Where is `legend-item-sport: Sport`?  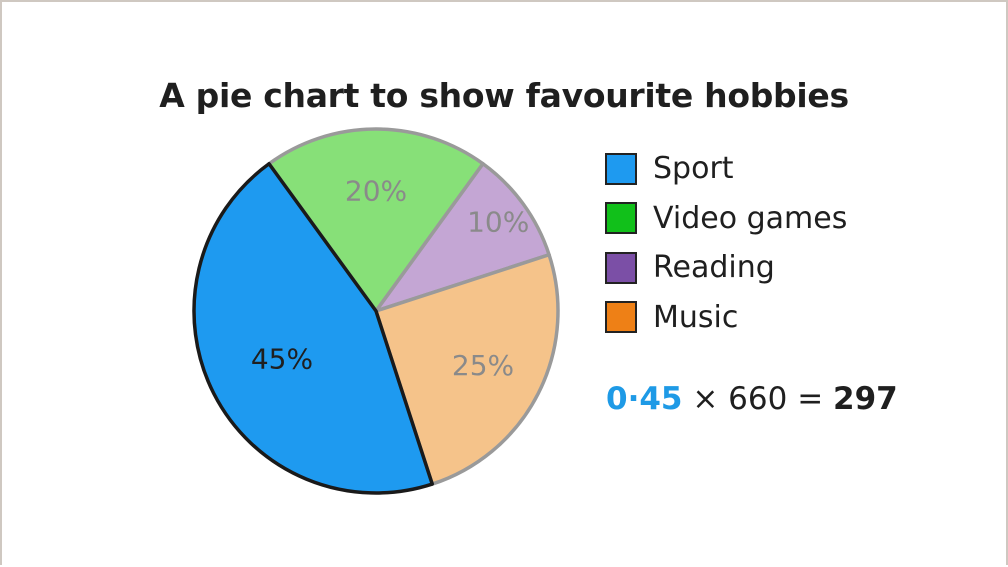 legend-item-sport: Sport is located at coordinates (726, 169).